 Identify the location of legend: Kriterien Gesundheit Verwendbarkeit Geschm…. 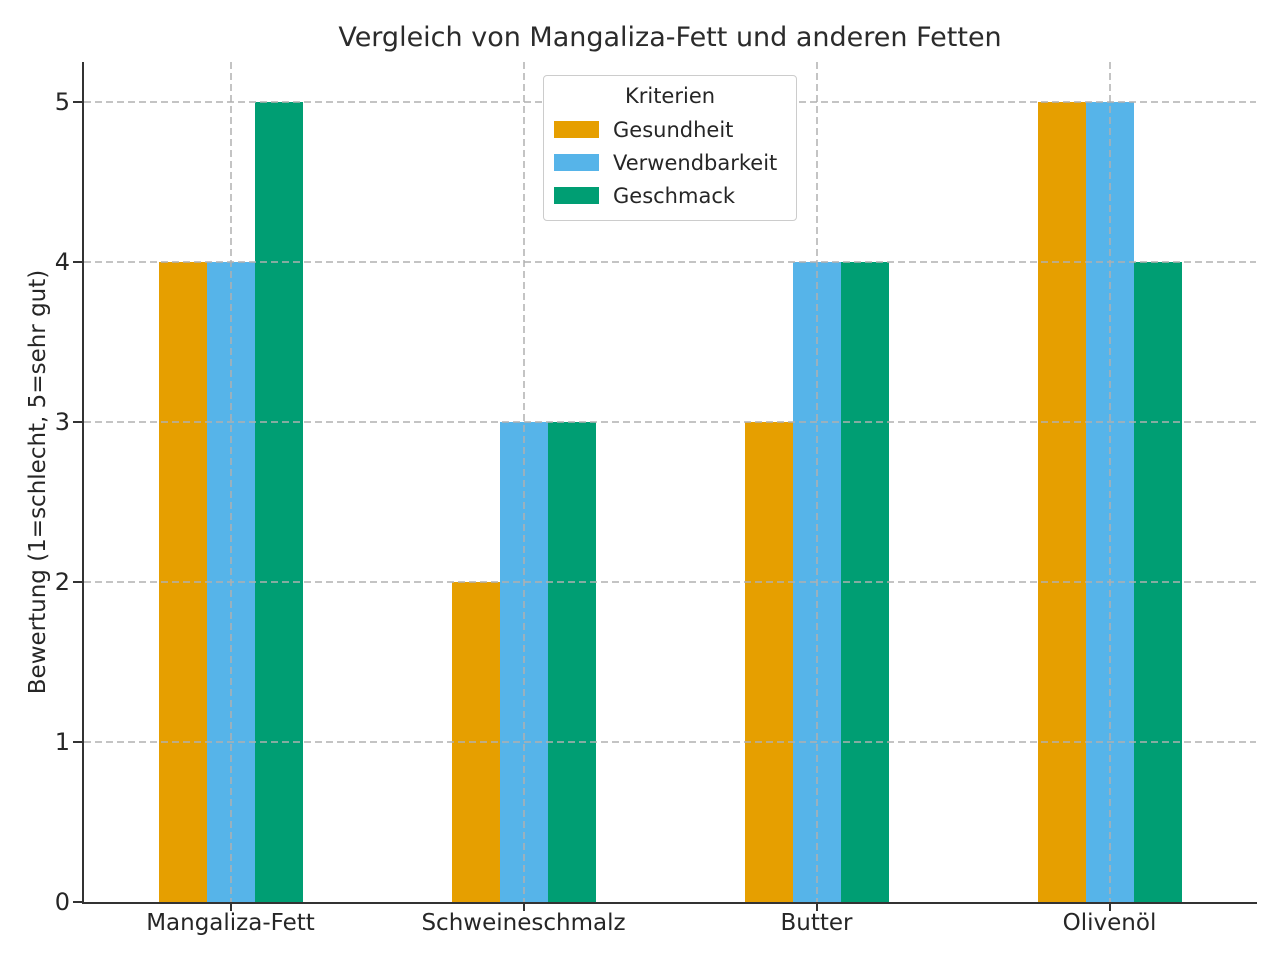
(670, 148).